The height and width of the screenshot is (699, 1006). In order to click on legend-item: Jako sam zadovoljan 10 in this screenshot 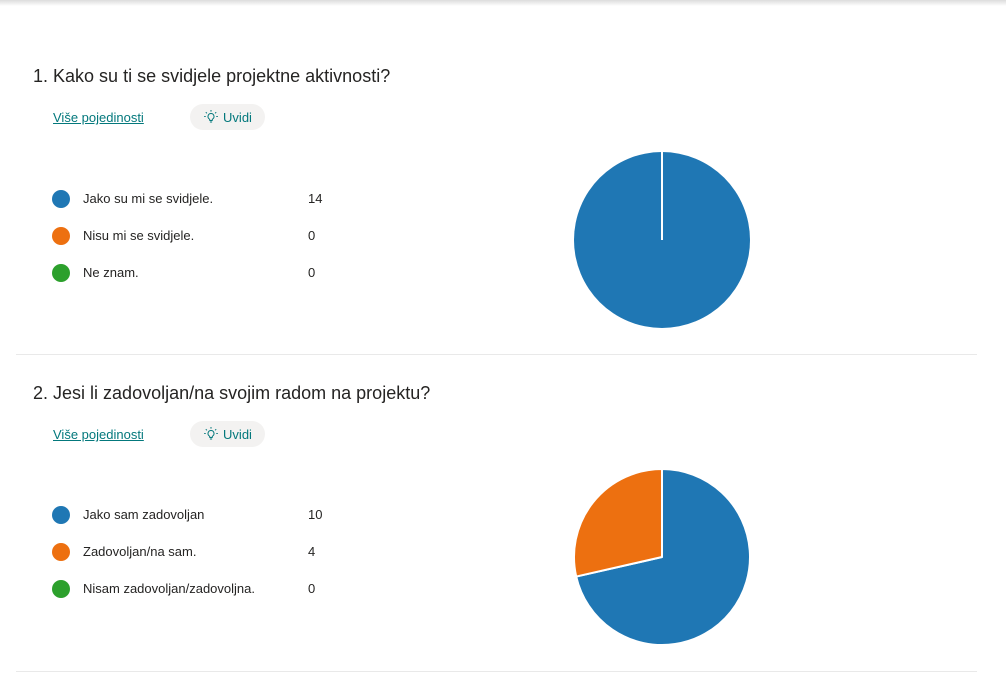, I will do `click(197, 515)`.